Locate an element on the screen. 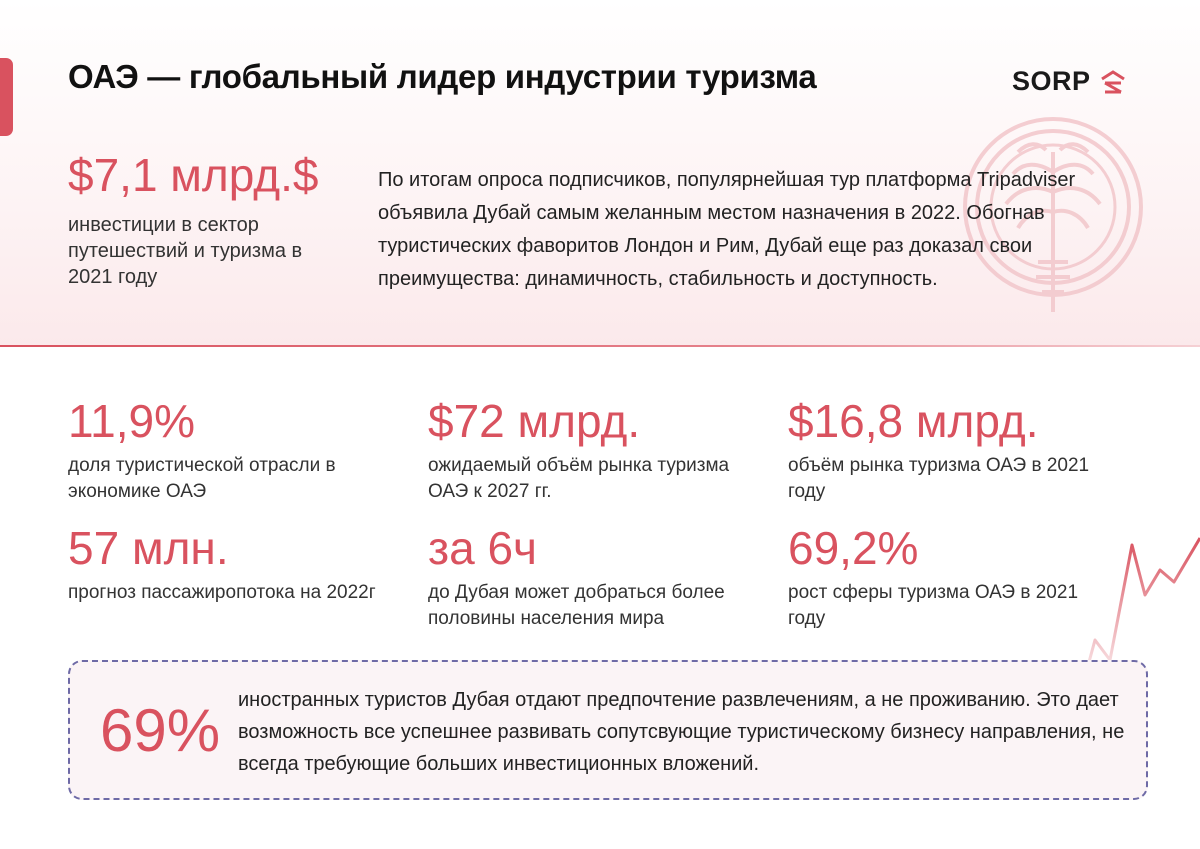 This screenshot has width=1200, height=849. stat-value: 69,2% is located at coordinates (853, 548).